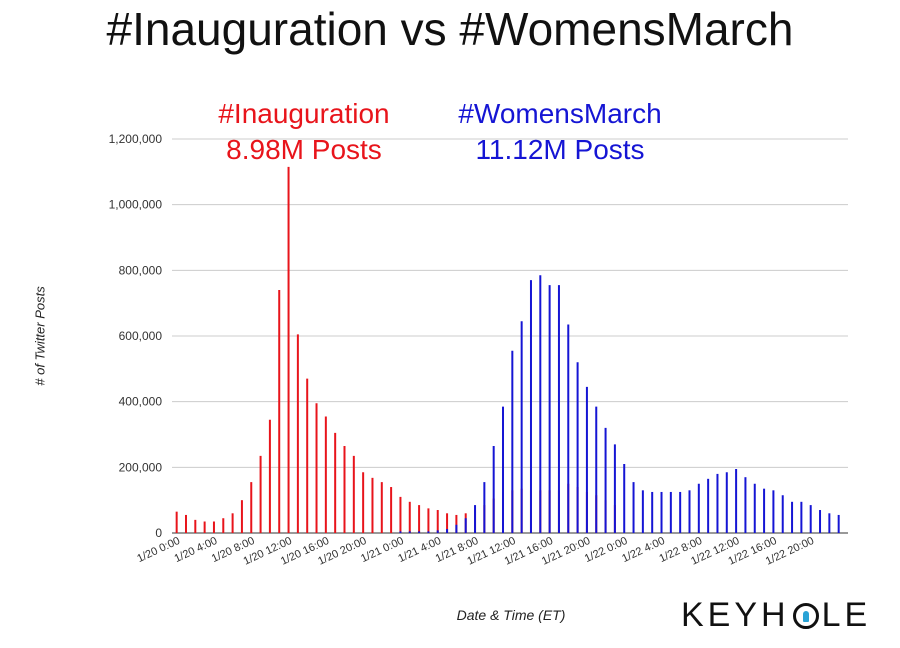 The width and height of the screenshot is (900, 648). What do you see at coordinates (141, 270) in the screenshot?
I see `y-tick-label: 800,000` at bounding box center [141, 270].